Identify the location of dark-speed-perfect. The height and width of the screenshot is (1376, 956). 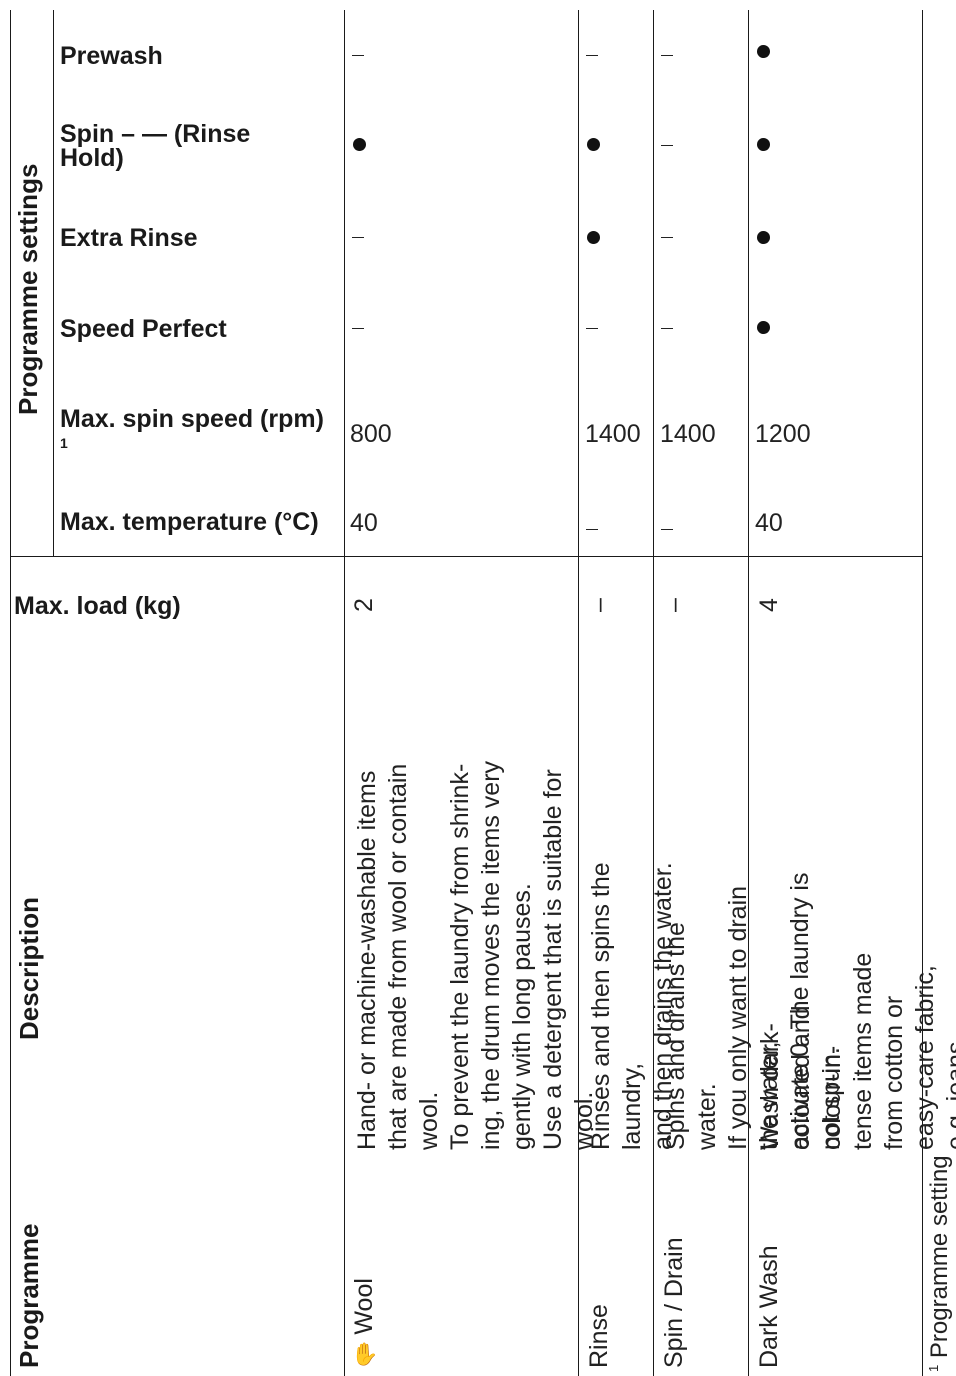
(763, 327).